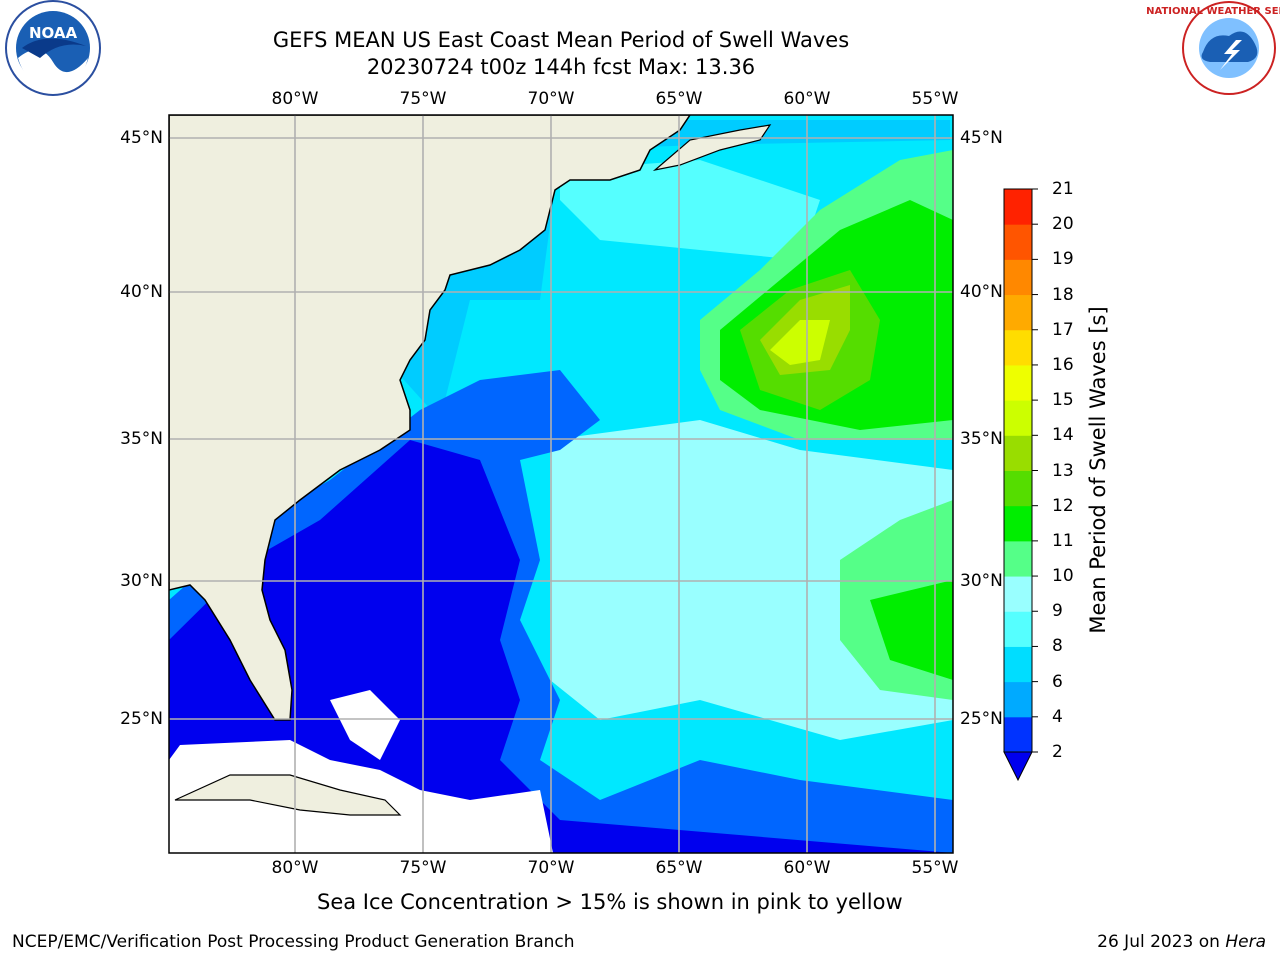 This screenshot has width=1280, height=960. Describe the element at coordinates (561, 67) in the screenshot. I see `map-subtitle: 20230724 t00z 144h fcst Max: 13.36` at that location.